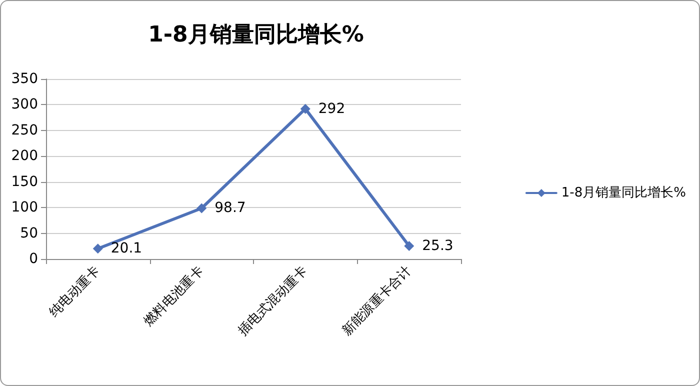 The image size is (700, 386). Describe the element at coordinates (24, 156) in the screenshot. I see `y-tick-label: 200` at that location.